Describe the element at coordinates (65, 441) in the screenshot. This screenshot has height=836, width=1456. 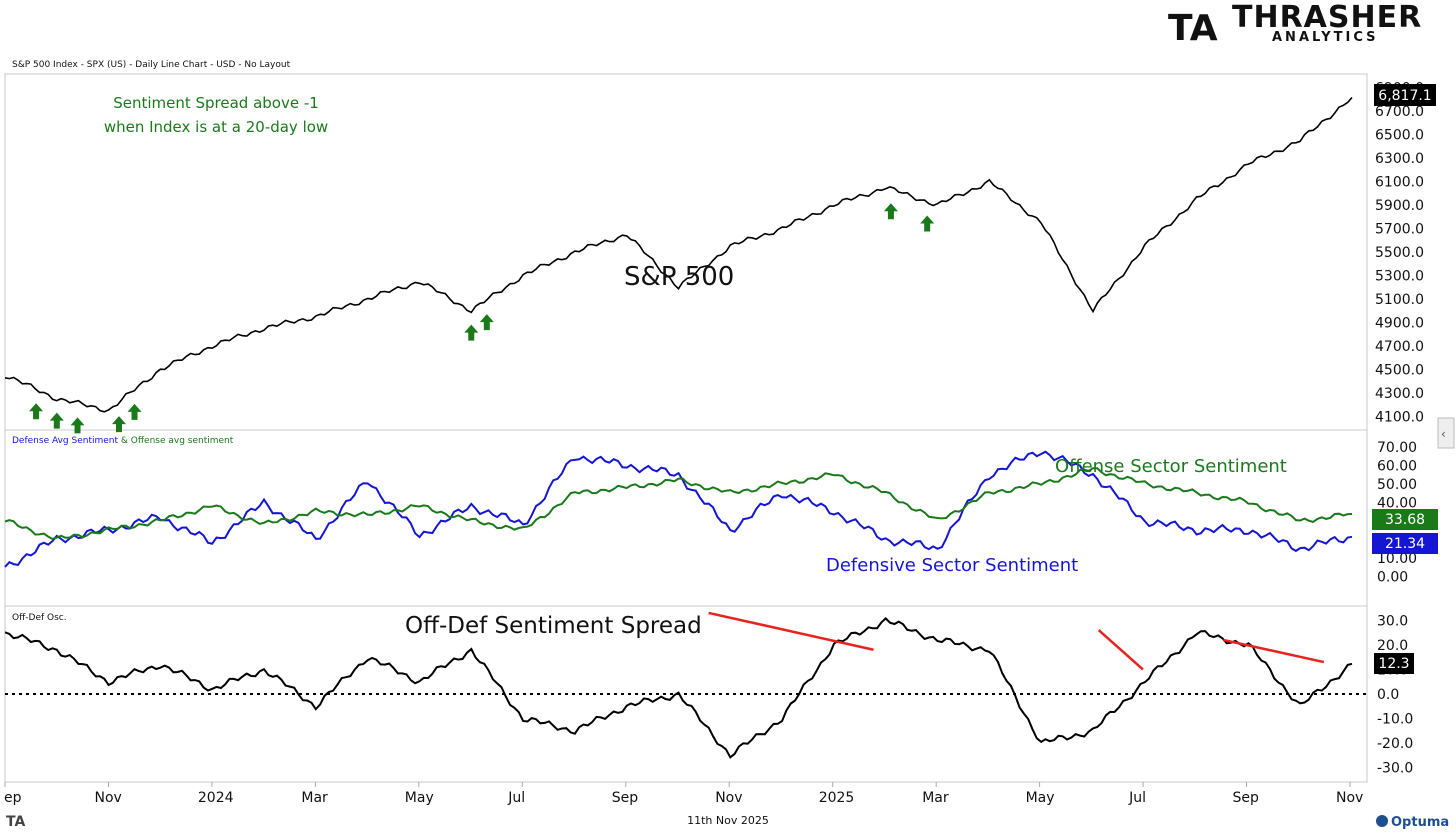
I see `defense-panel-title: Defense Avg Sentiment` at that location.